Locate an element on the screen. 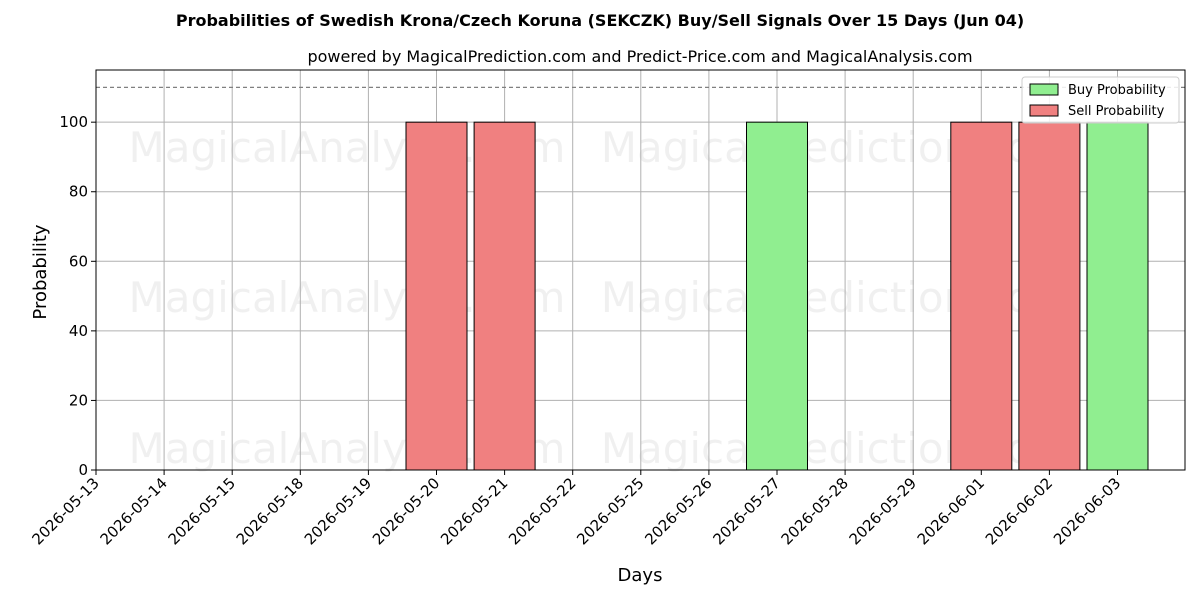  x-tick-label: 2026-05-29 is located at coordinates (883, 511).